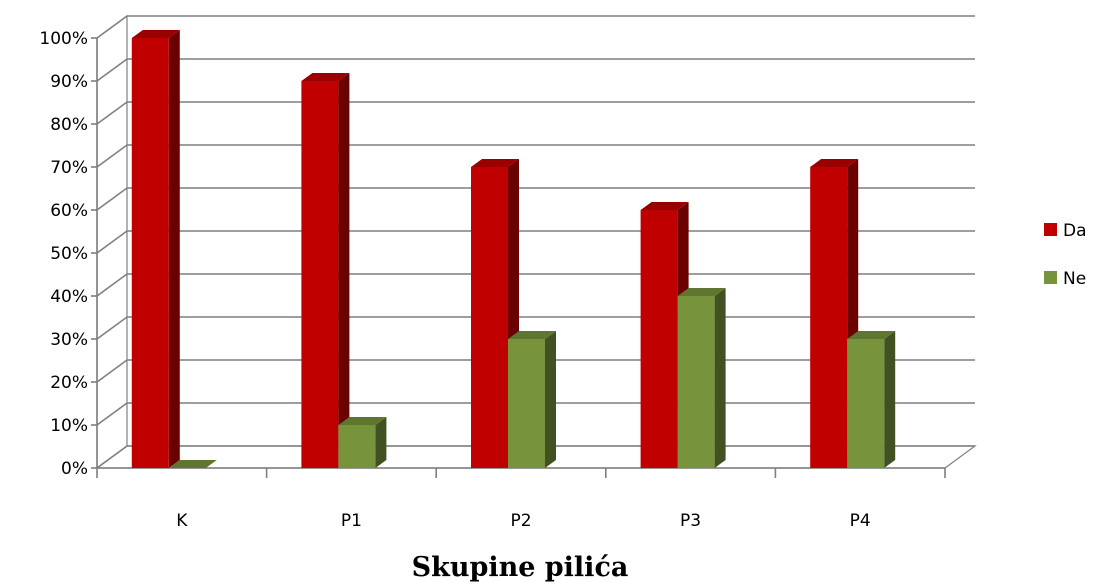 Image resolution: width=1094 pixels, height=583 pixels. I want to click on x-tick-label: P3, so click(690, 521).